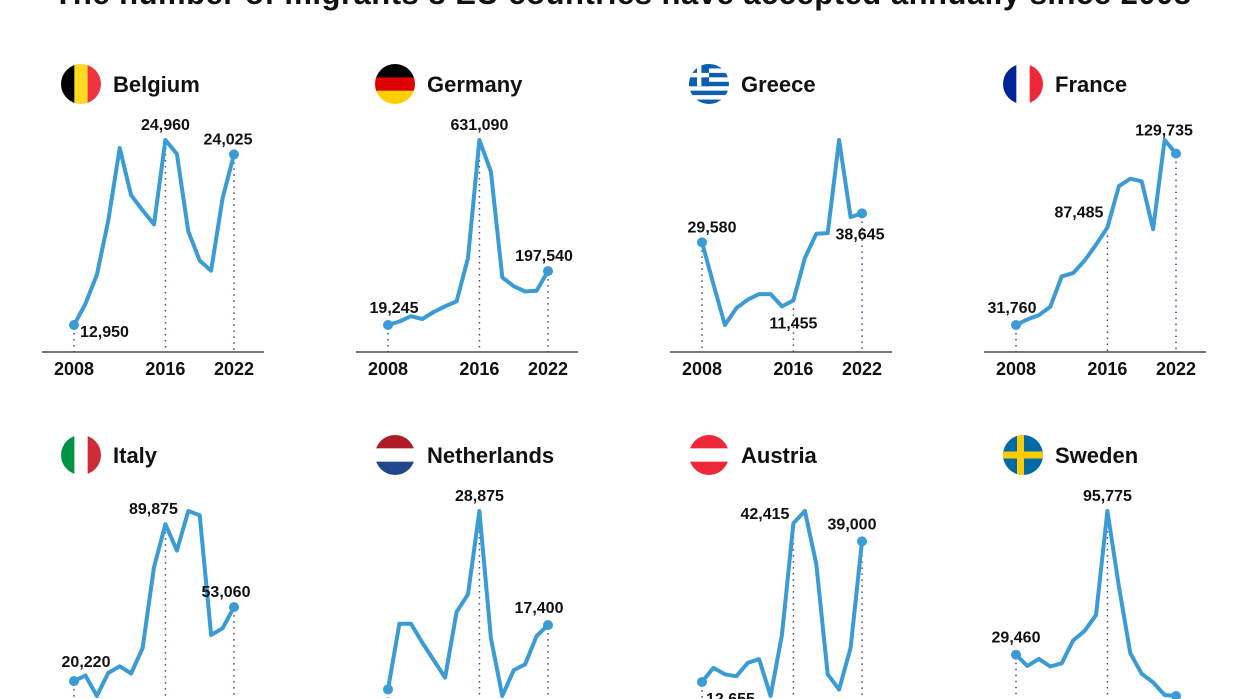 The width and height of the screenshot is (1245, 699). I want to click on data-label-2022: 38,645, so click(860, 234).